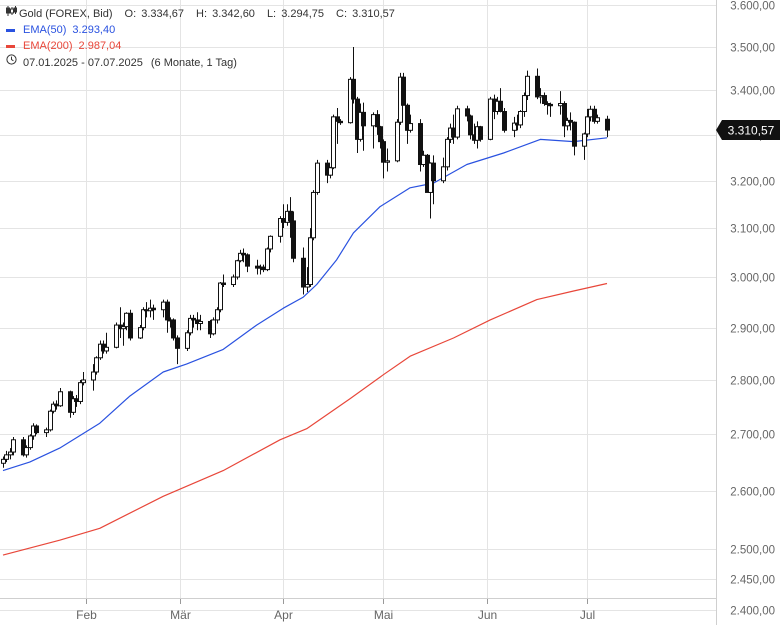 The image size is (780, 630). Describe the element at coordinates (752, 551) in the screenshot. I see `y-tick-label: 2.500,00` at that location.